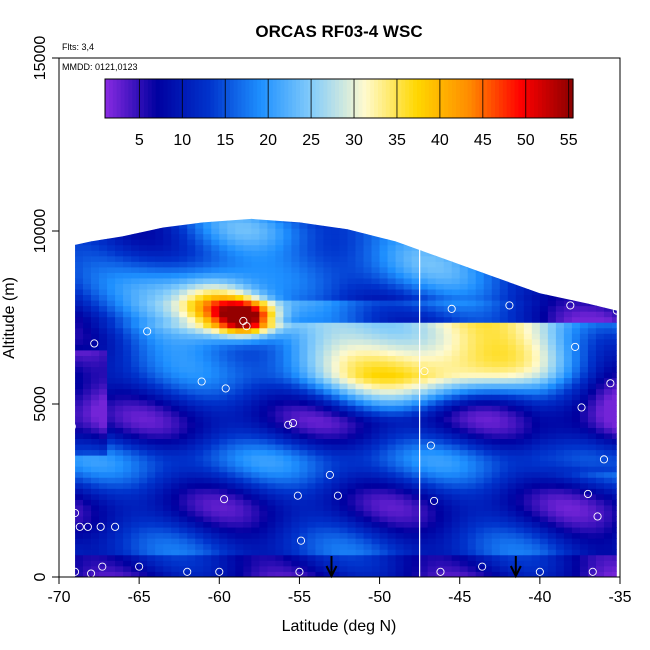 This screenshot has height=650, width=650. I want to click on x-axis-label: Latitude (deg N), so click(339, 626).